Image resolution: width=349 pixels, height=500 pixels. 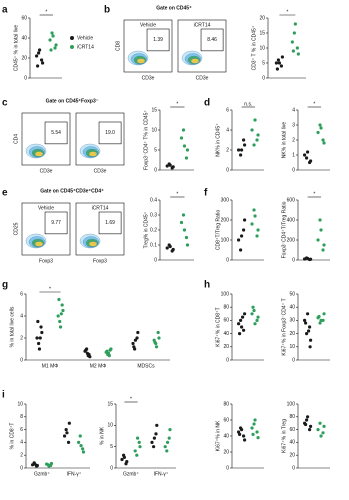 What do you see at coordinates (293, 125) in the screenshot?
I see `y-tick-label: 3` at bounding box center [293, 125].